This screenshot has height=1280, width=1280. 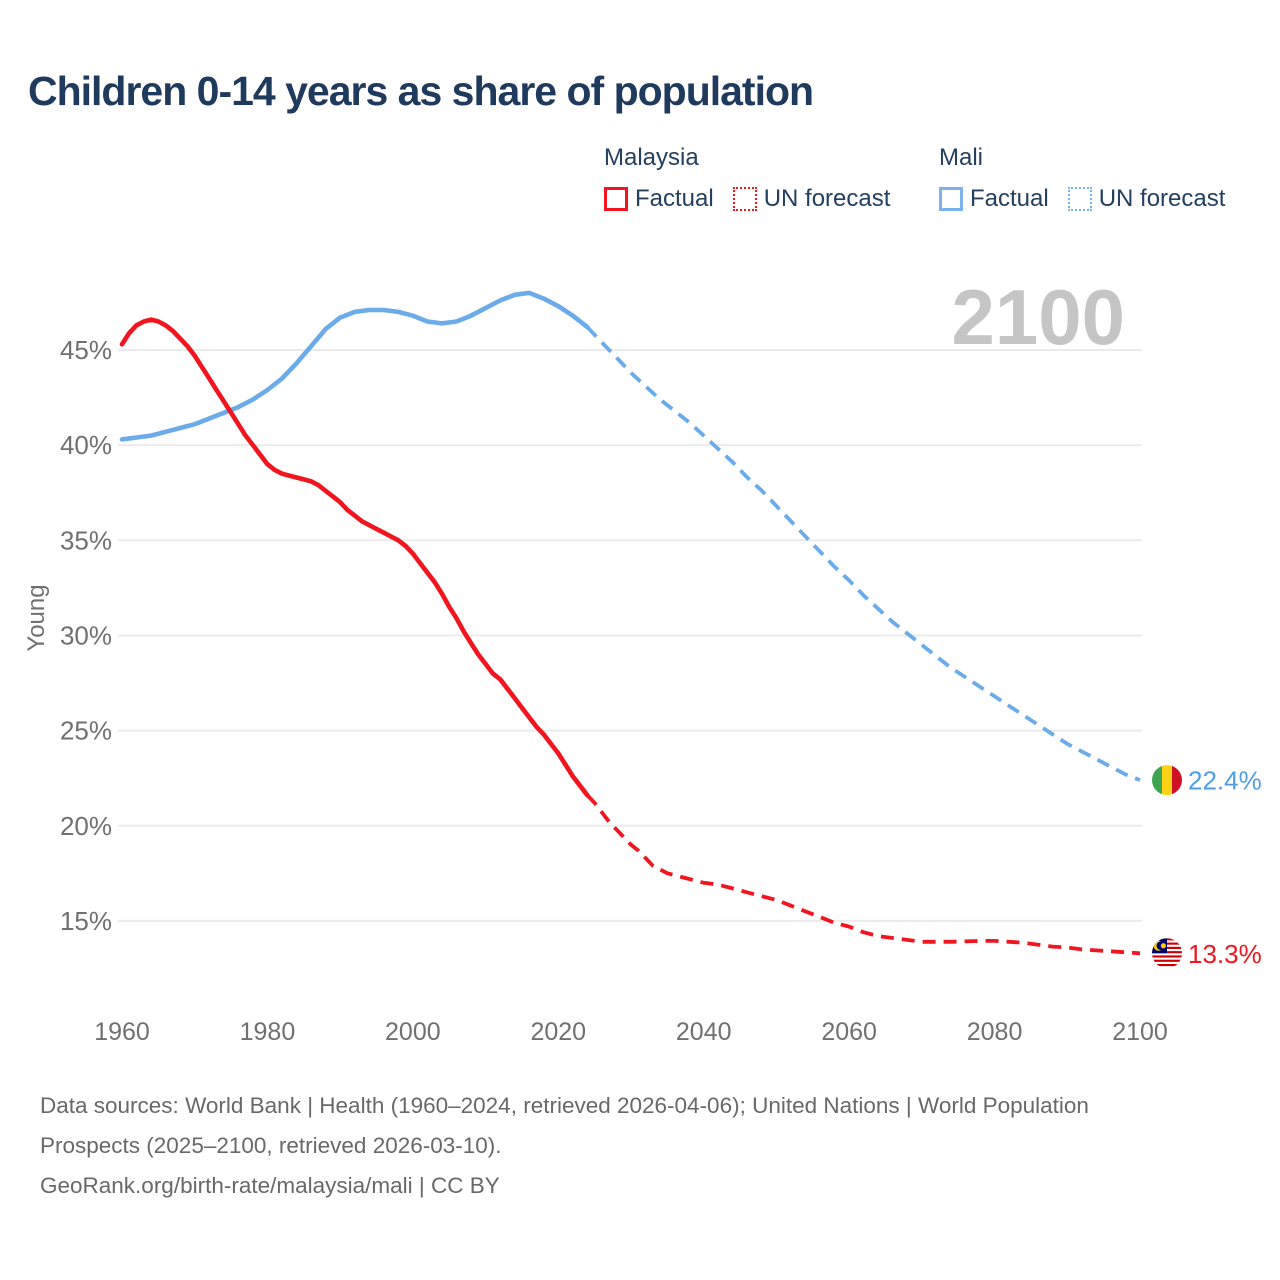 What do you see at coordinates (1167, 780) in the screenshot?
I see `mali-flag-icon` at bounding box center [1167, 780].